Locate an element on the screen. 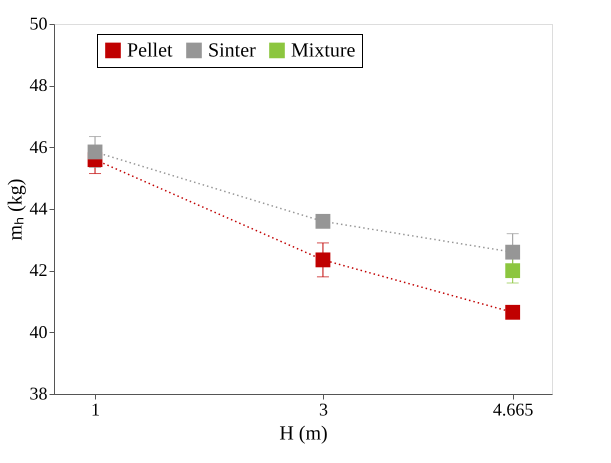  y-tick-label: 44 is located at coordinates (39, 208).